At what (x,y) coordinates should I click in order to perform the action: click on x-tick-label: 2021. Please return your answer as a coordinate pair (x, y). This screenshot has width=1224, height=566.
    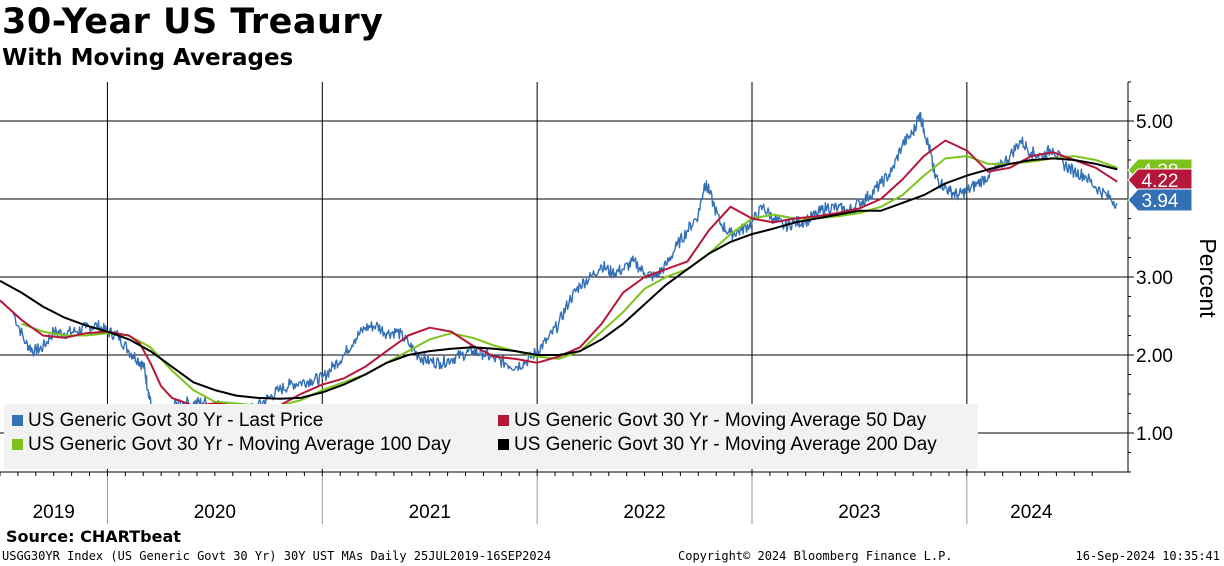
    Looking at the image, I should click on (430, 512).